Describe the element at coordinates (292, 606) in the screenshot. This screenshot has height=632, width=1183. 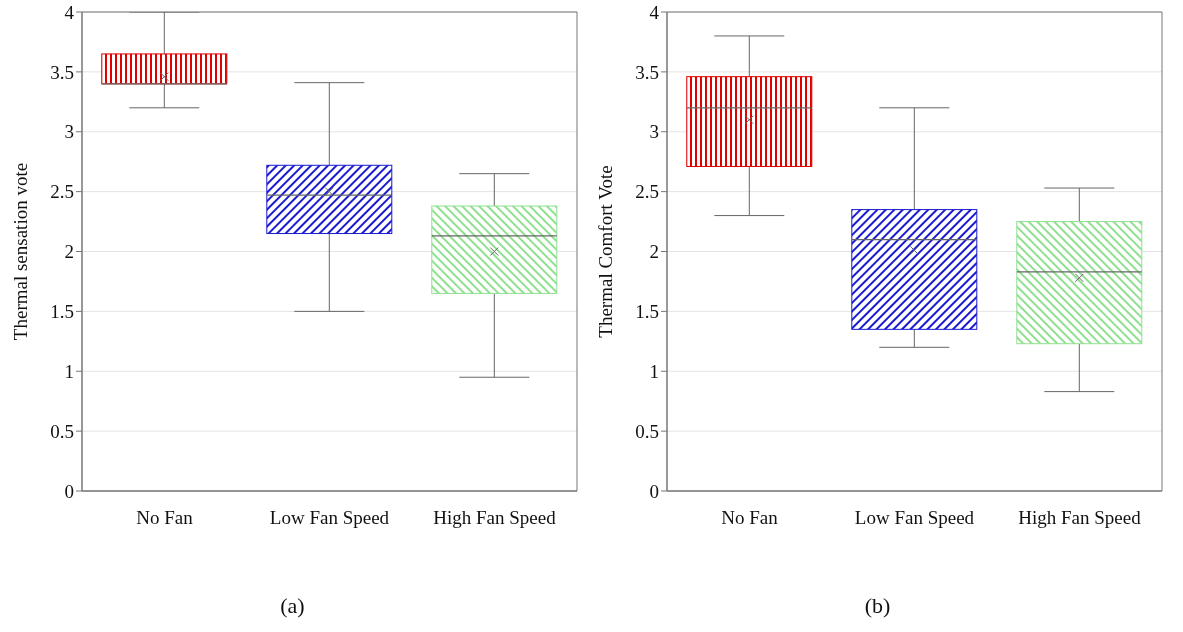
I see `text: (a)` at that location.